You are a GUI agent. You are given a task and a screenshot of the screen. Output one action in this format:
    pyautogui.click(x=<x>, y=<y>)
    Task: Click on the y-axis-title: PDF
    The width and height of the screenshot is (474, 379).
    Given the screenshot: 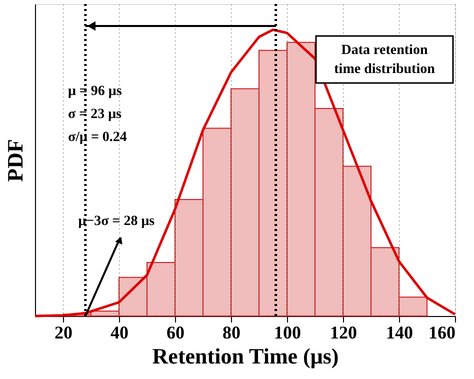 What is the action you would take?
    pyautogui.click(x=15, y=160)
    